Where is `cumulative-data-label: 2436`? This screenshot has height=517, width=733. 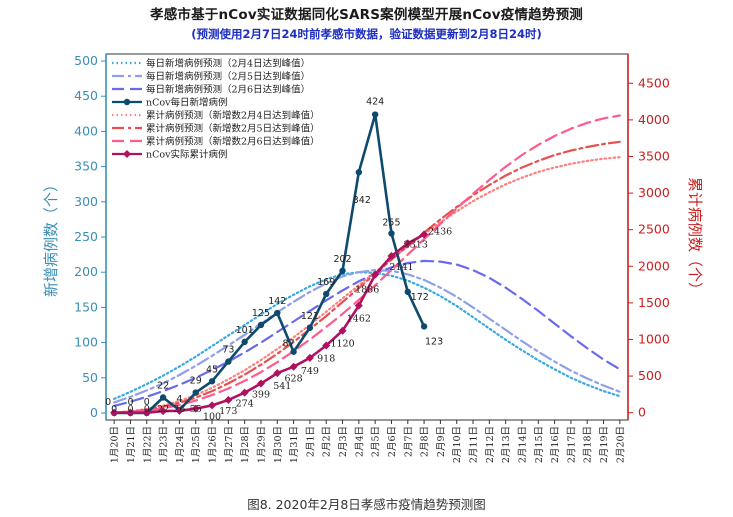 cumulative-data-label: 2436 is located at coordinates (440, 231).